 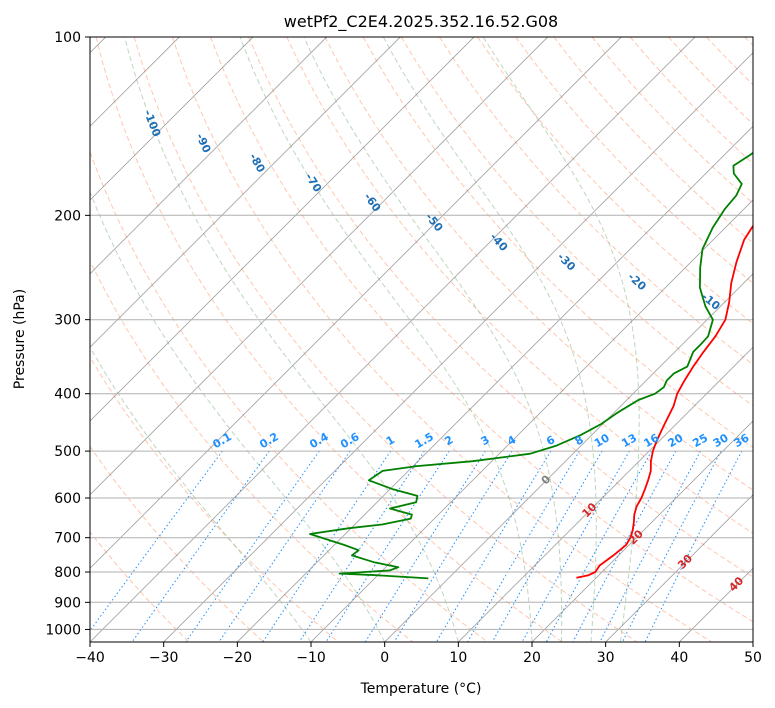 I want to click on x-tick-label: 50, so click(x=753, y=658).